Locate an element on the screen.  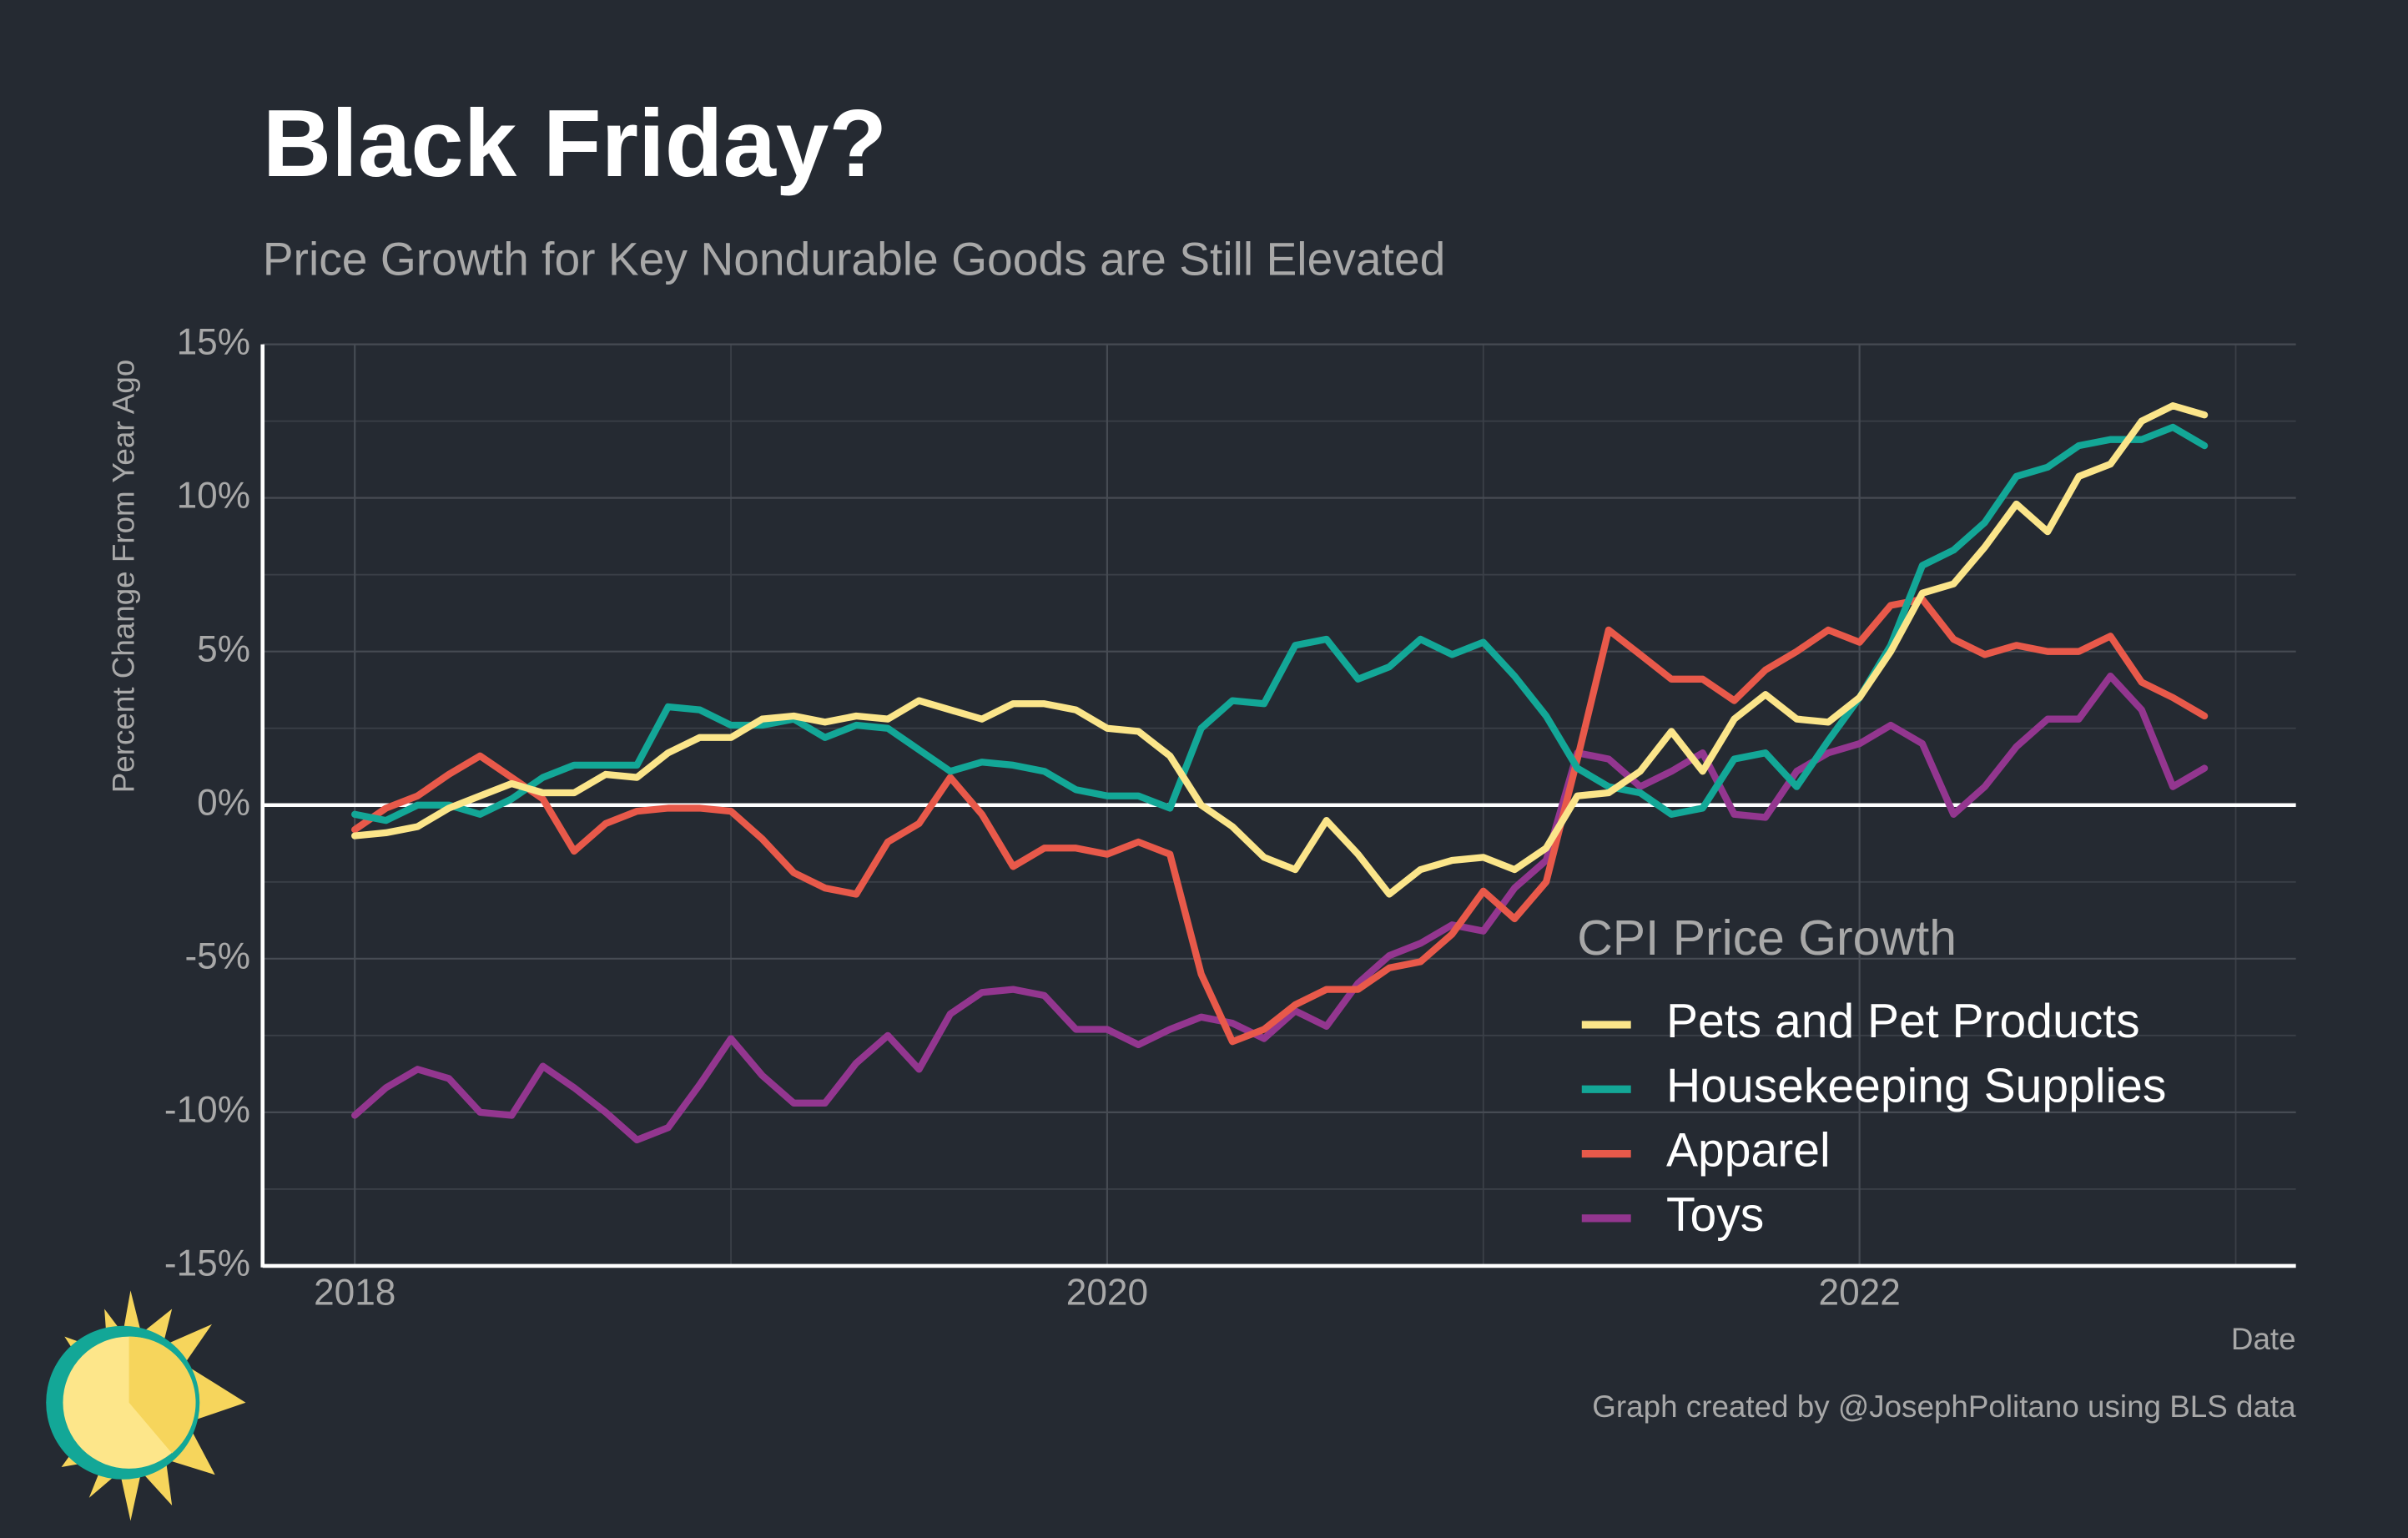
y-tick-label: 15% is located at coordinates (213, 341).